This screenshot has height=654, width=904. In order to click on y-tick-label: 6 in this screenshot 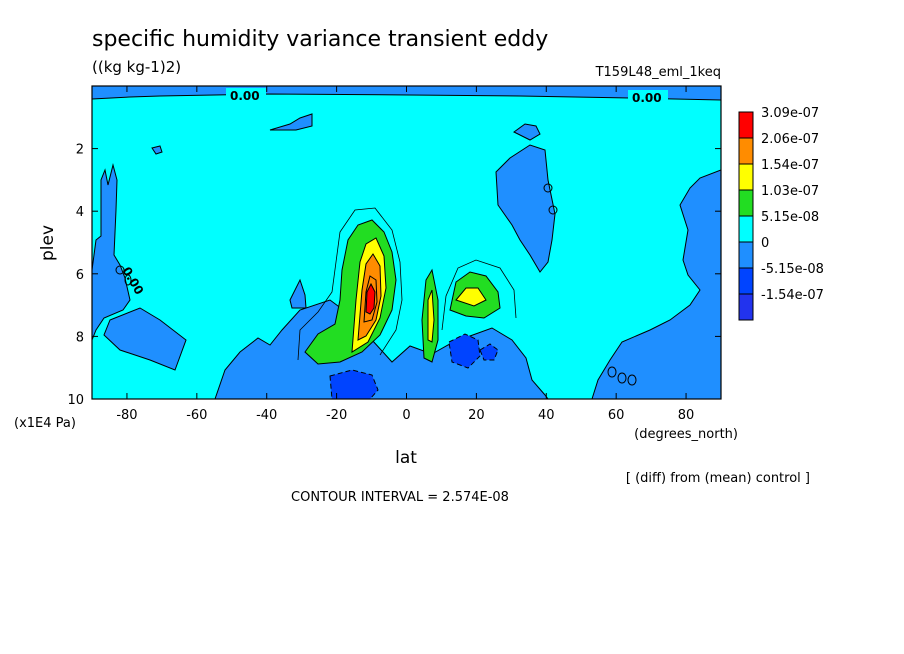, I will do `click(80, 275)`.